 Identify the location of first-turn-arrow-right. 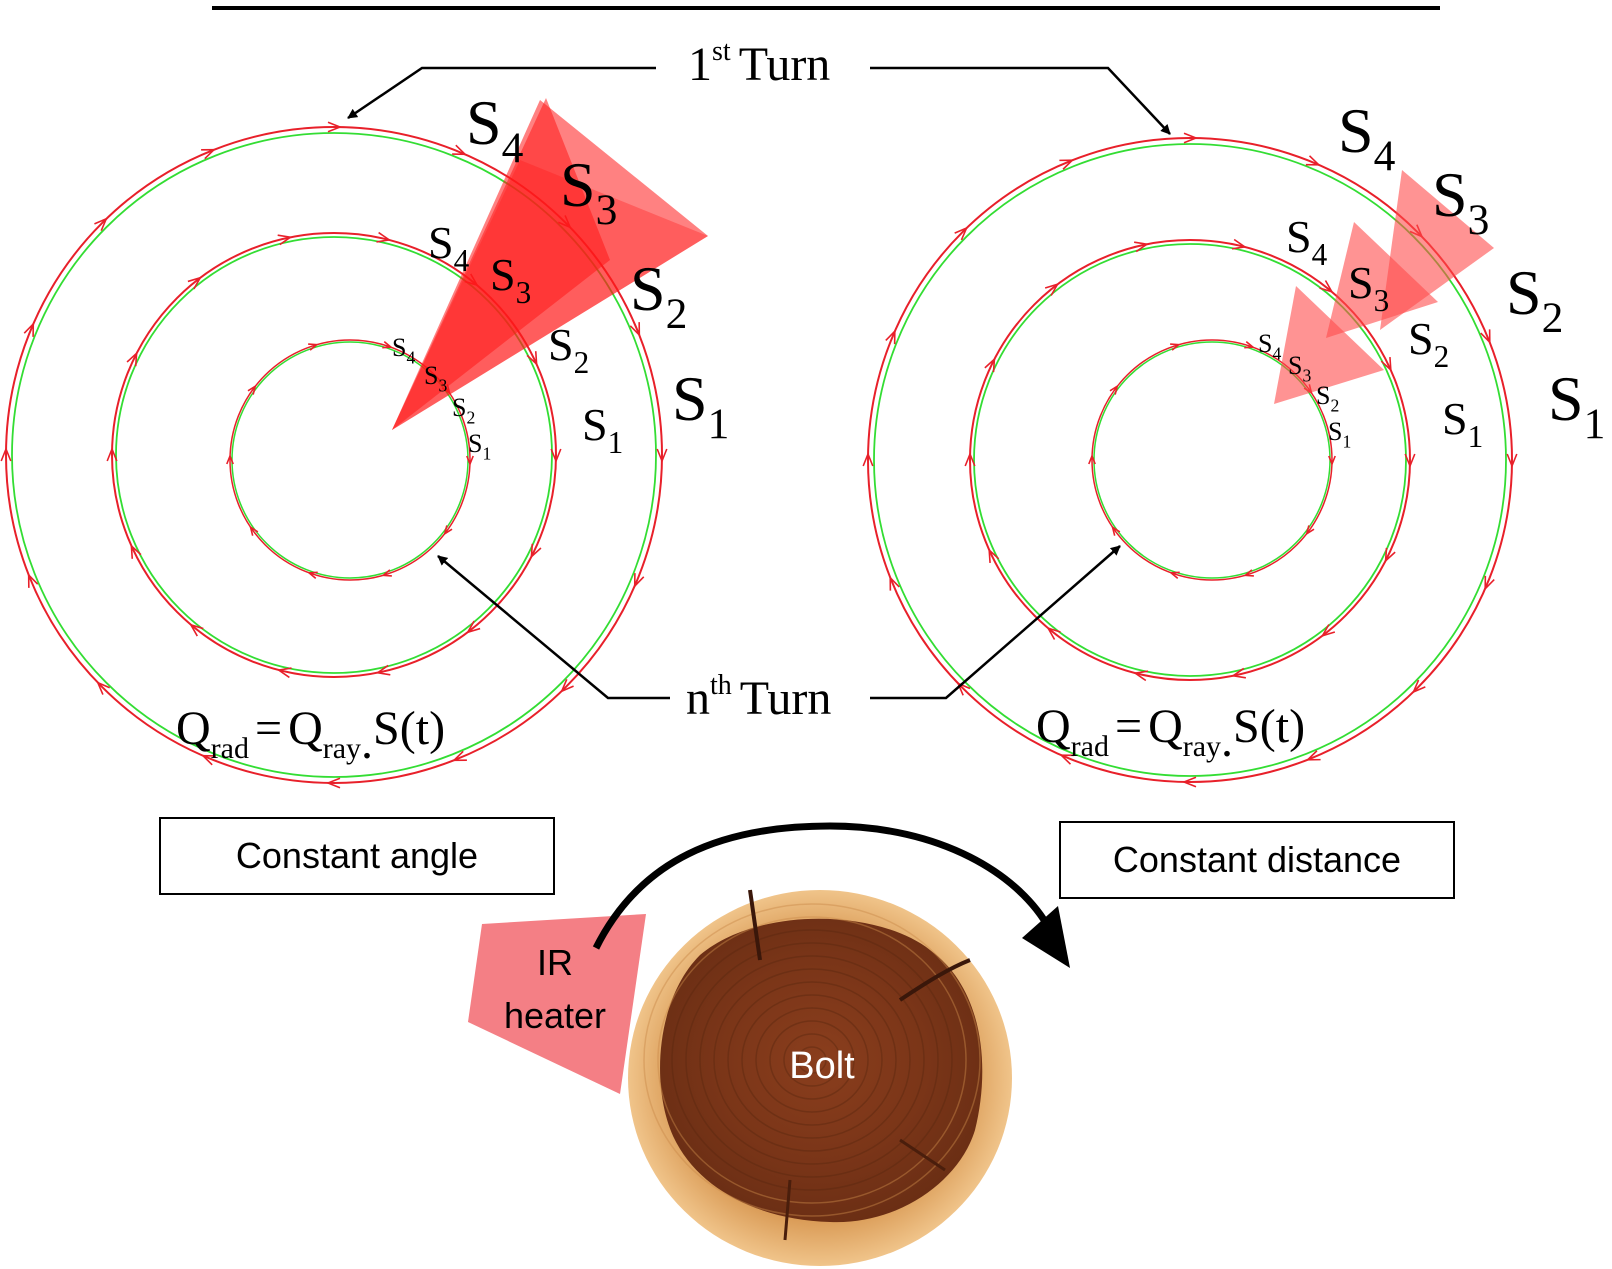
(1020, 100).